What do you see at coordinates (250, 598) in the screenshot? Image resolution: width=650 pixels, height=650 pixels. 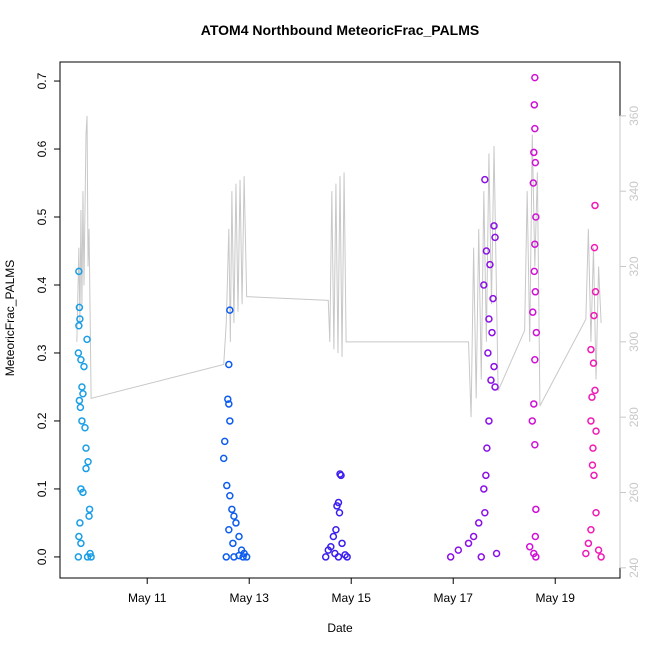 I see `x-tick-label: May 13` at bounding box center [250, 598].